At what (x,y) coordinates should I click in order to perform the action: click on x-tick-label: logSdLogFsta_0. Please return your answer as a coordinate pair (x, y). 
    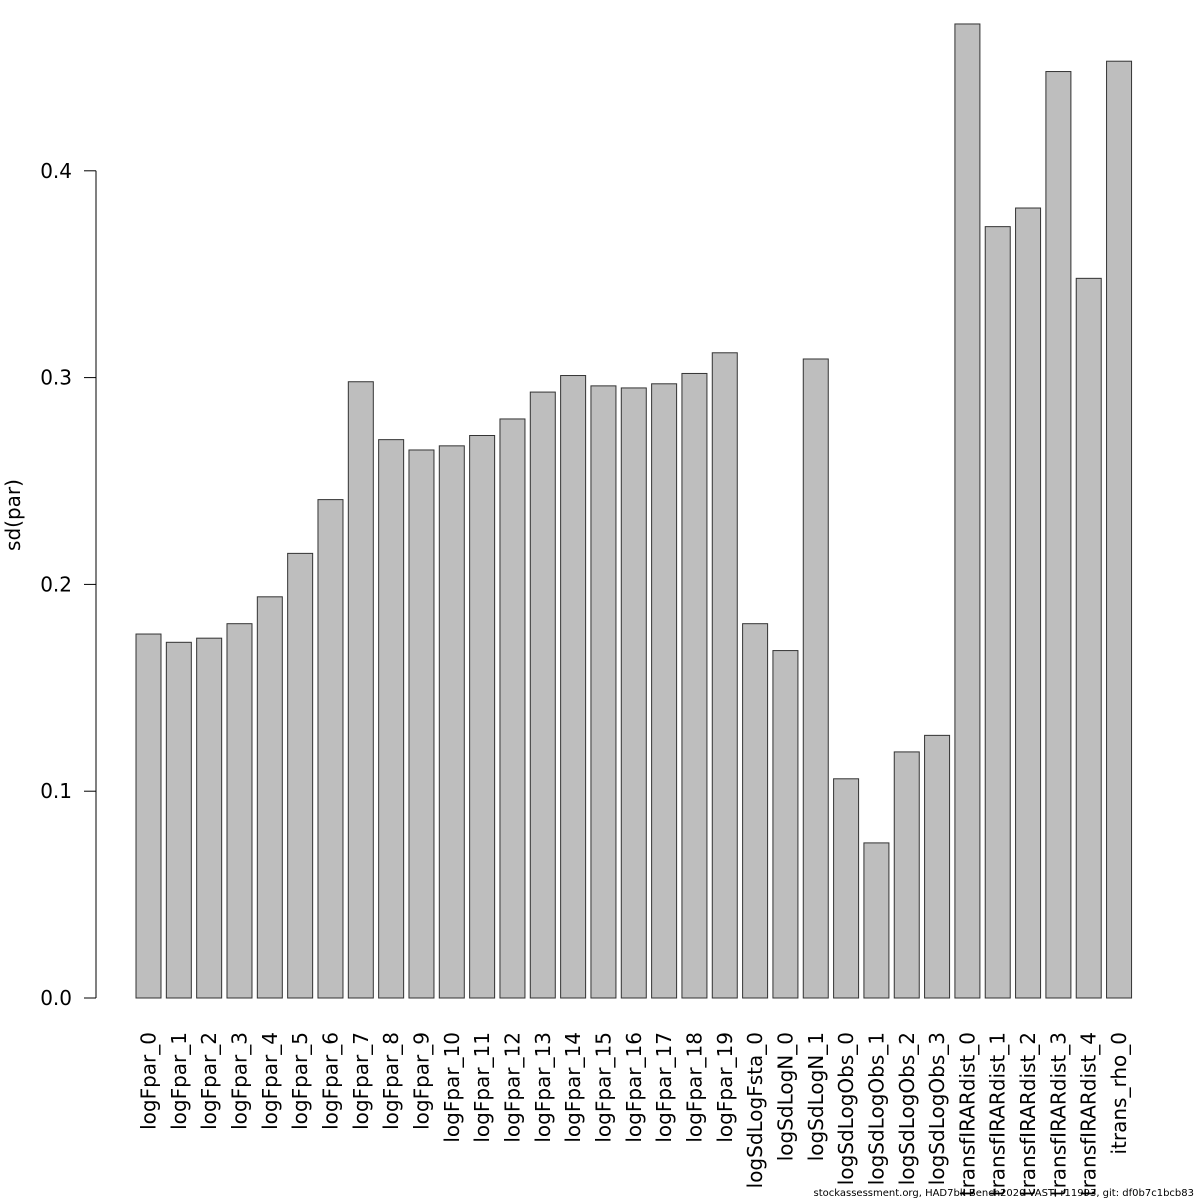
    Looking at the image, I should click on (755, 1110).